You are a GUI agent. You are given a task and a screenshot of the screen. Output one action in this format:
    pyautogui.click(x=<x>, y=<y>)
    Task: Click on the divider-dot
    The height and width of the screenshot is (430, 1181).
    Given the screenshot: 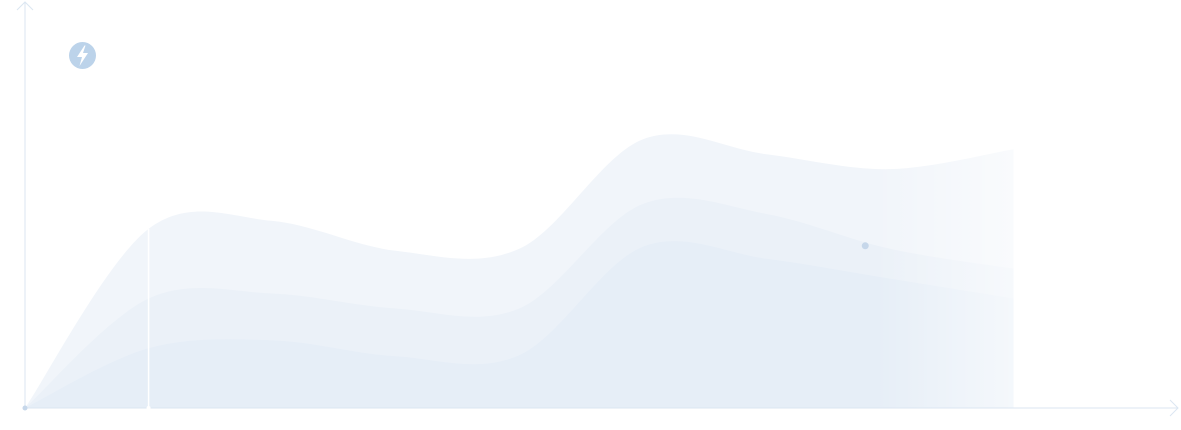 What is the action you would take?
    pyautogui.click(x=148, y=408)
    